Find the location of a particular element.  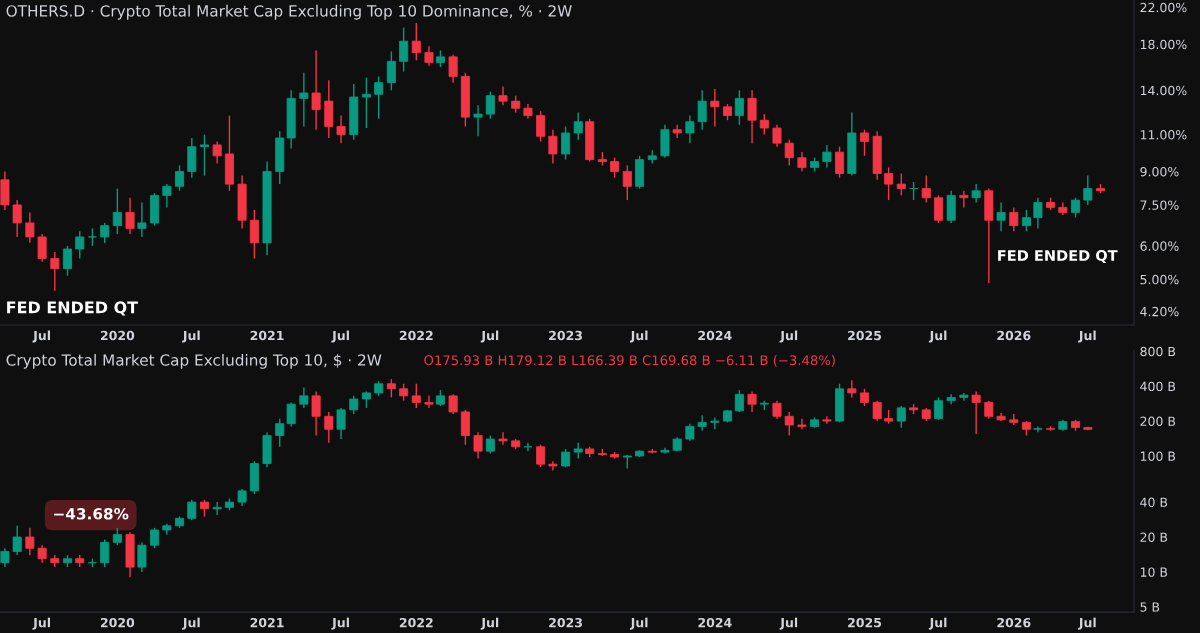

x-tick-label: 2025 is located at coordinates (865, 335).